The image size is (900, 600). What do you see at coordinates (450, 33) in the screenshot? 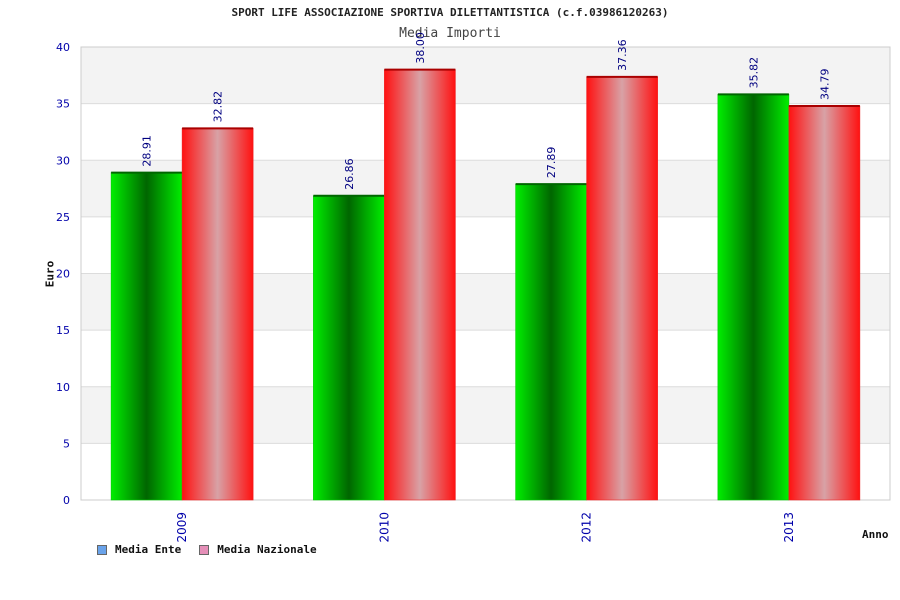
I see `chart-subtitle: Media Importi` at bounding box center [450, 33].